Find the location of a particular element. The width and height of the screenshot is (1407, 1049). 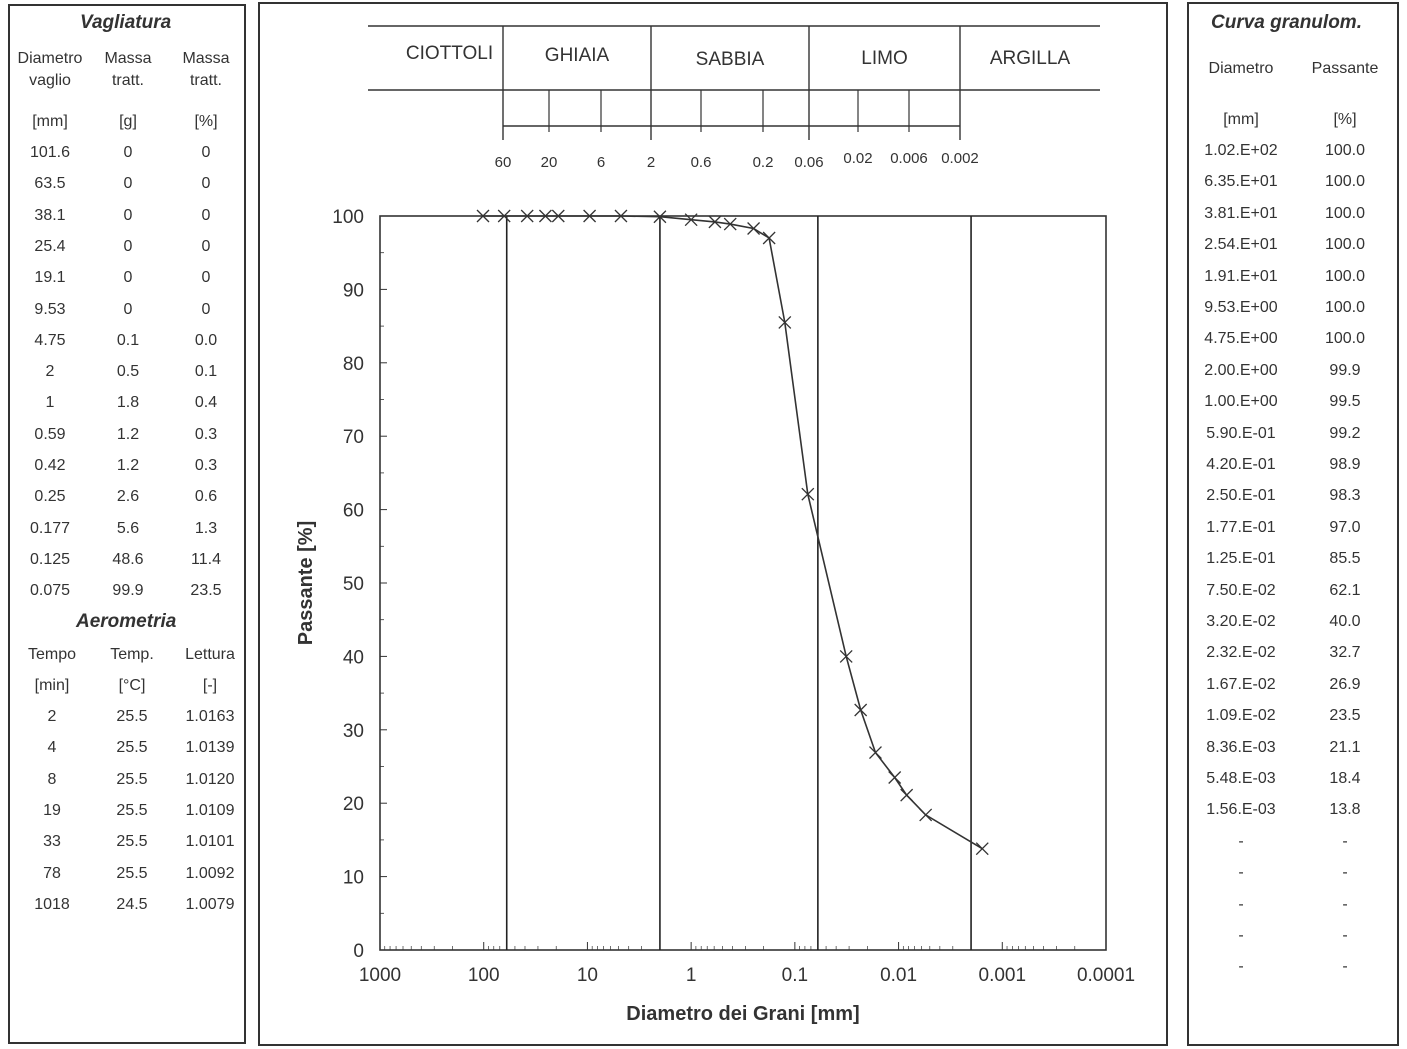

x-tick-label: 0.001 is located at coordinates (1003, 975).